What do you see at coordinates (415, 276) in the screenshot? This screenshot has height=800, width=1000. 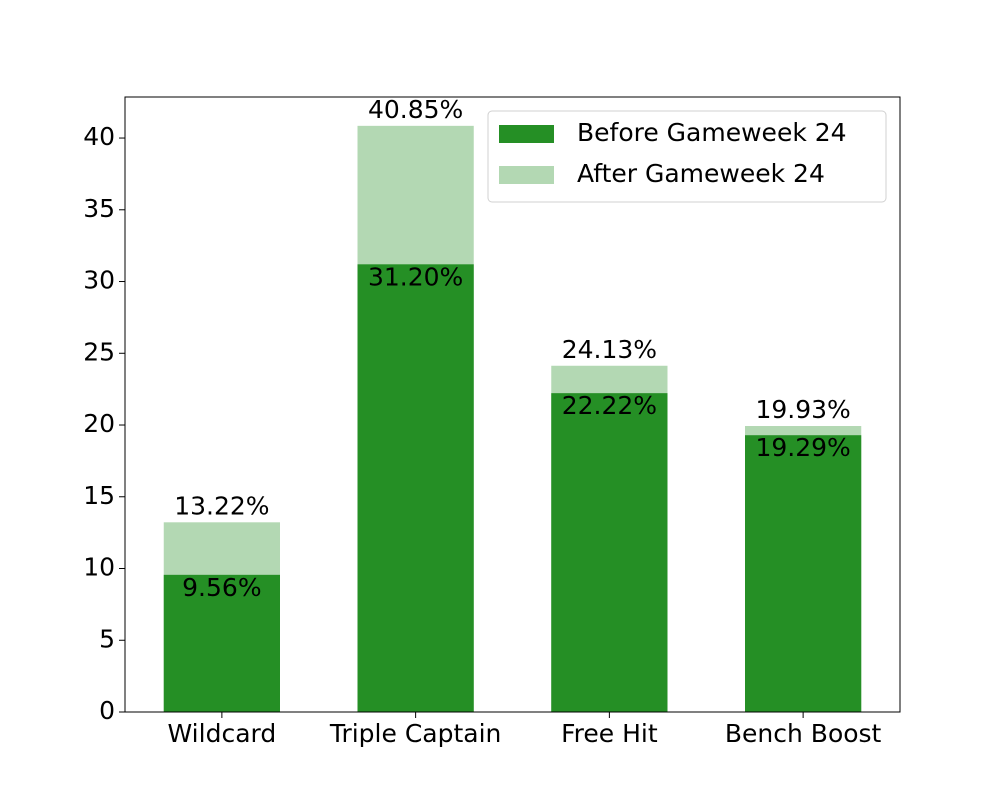 I see `value-label: 31.20%` at bounding box center [415, 276].